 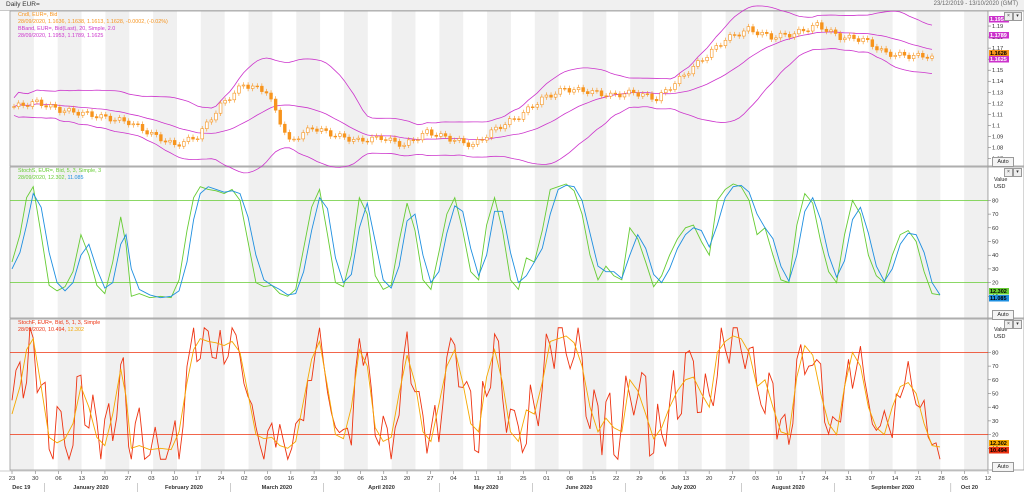 I want to click on x-tick-label: 29, so click(x=639, y=479).